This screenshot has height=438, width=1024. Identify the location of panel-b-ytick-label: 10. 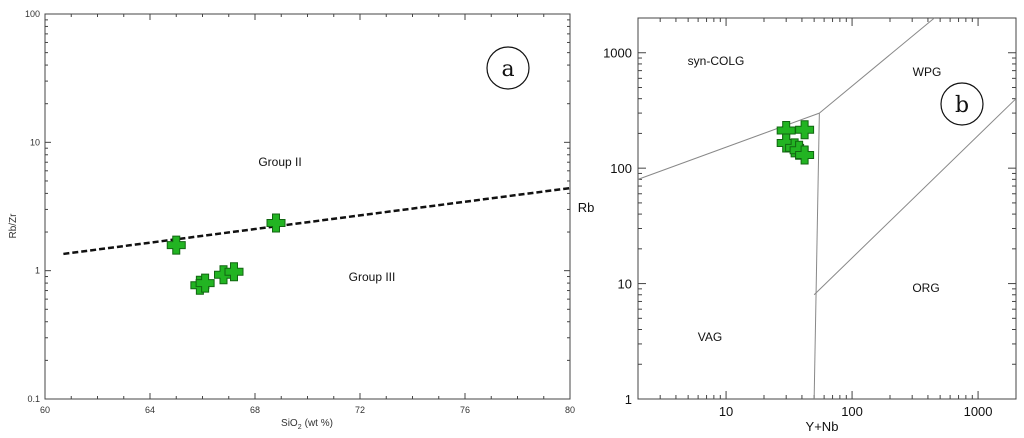
(625, 284).